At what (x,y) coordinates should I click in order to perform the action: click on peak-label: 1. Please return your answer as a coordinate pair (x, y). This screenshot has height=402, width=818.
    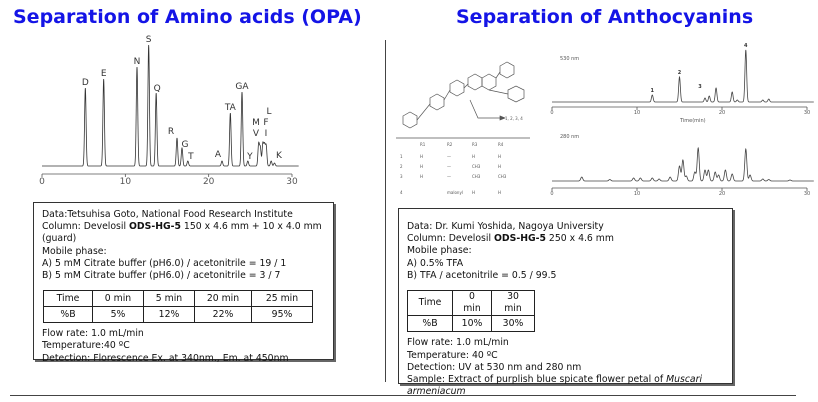
    Looking at the image, I should click on (653, 91).